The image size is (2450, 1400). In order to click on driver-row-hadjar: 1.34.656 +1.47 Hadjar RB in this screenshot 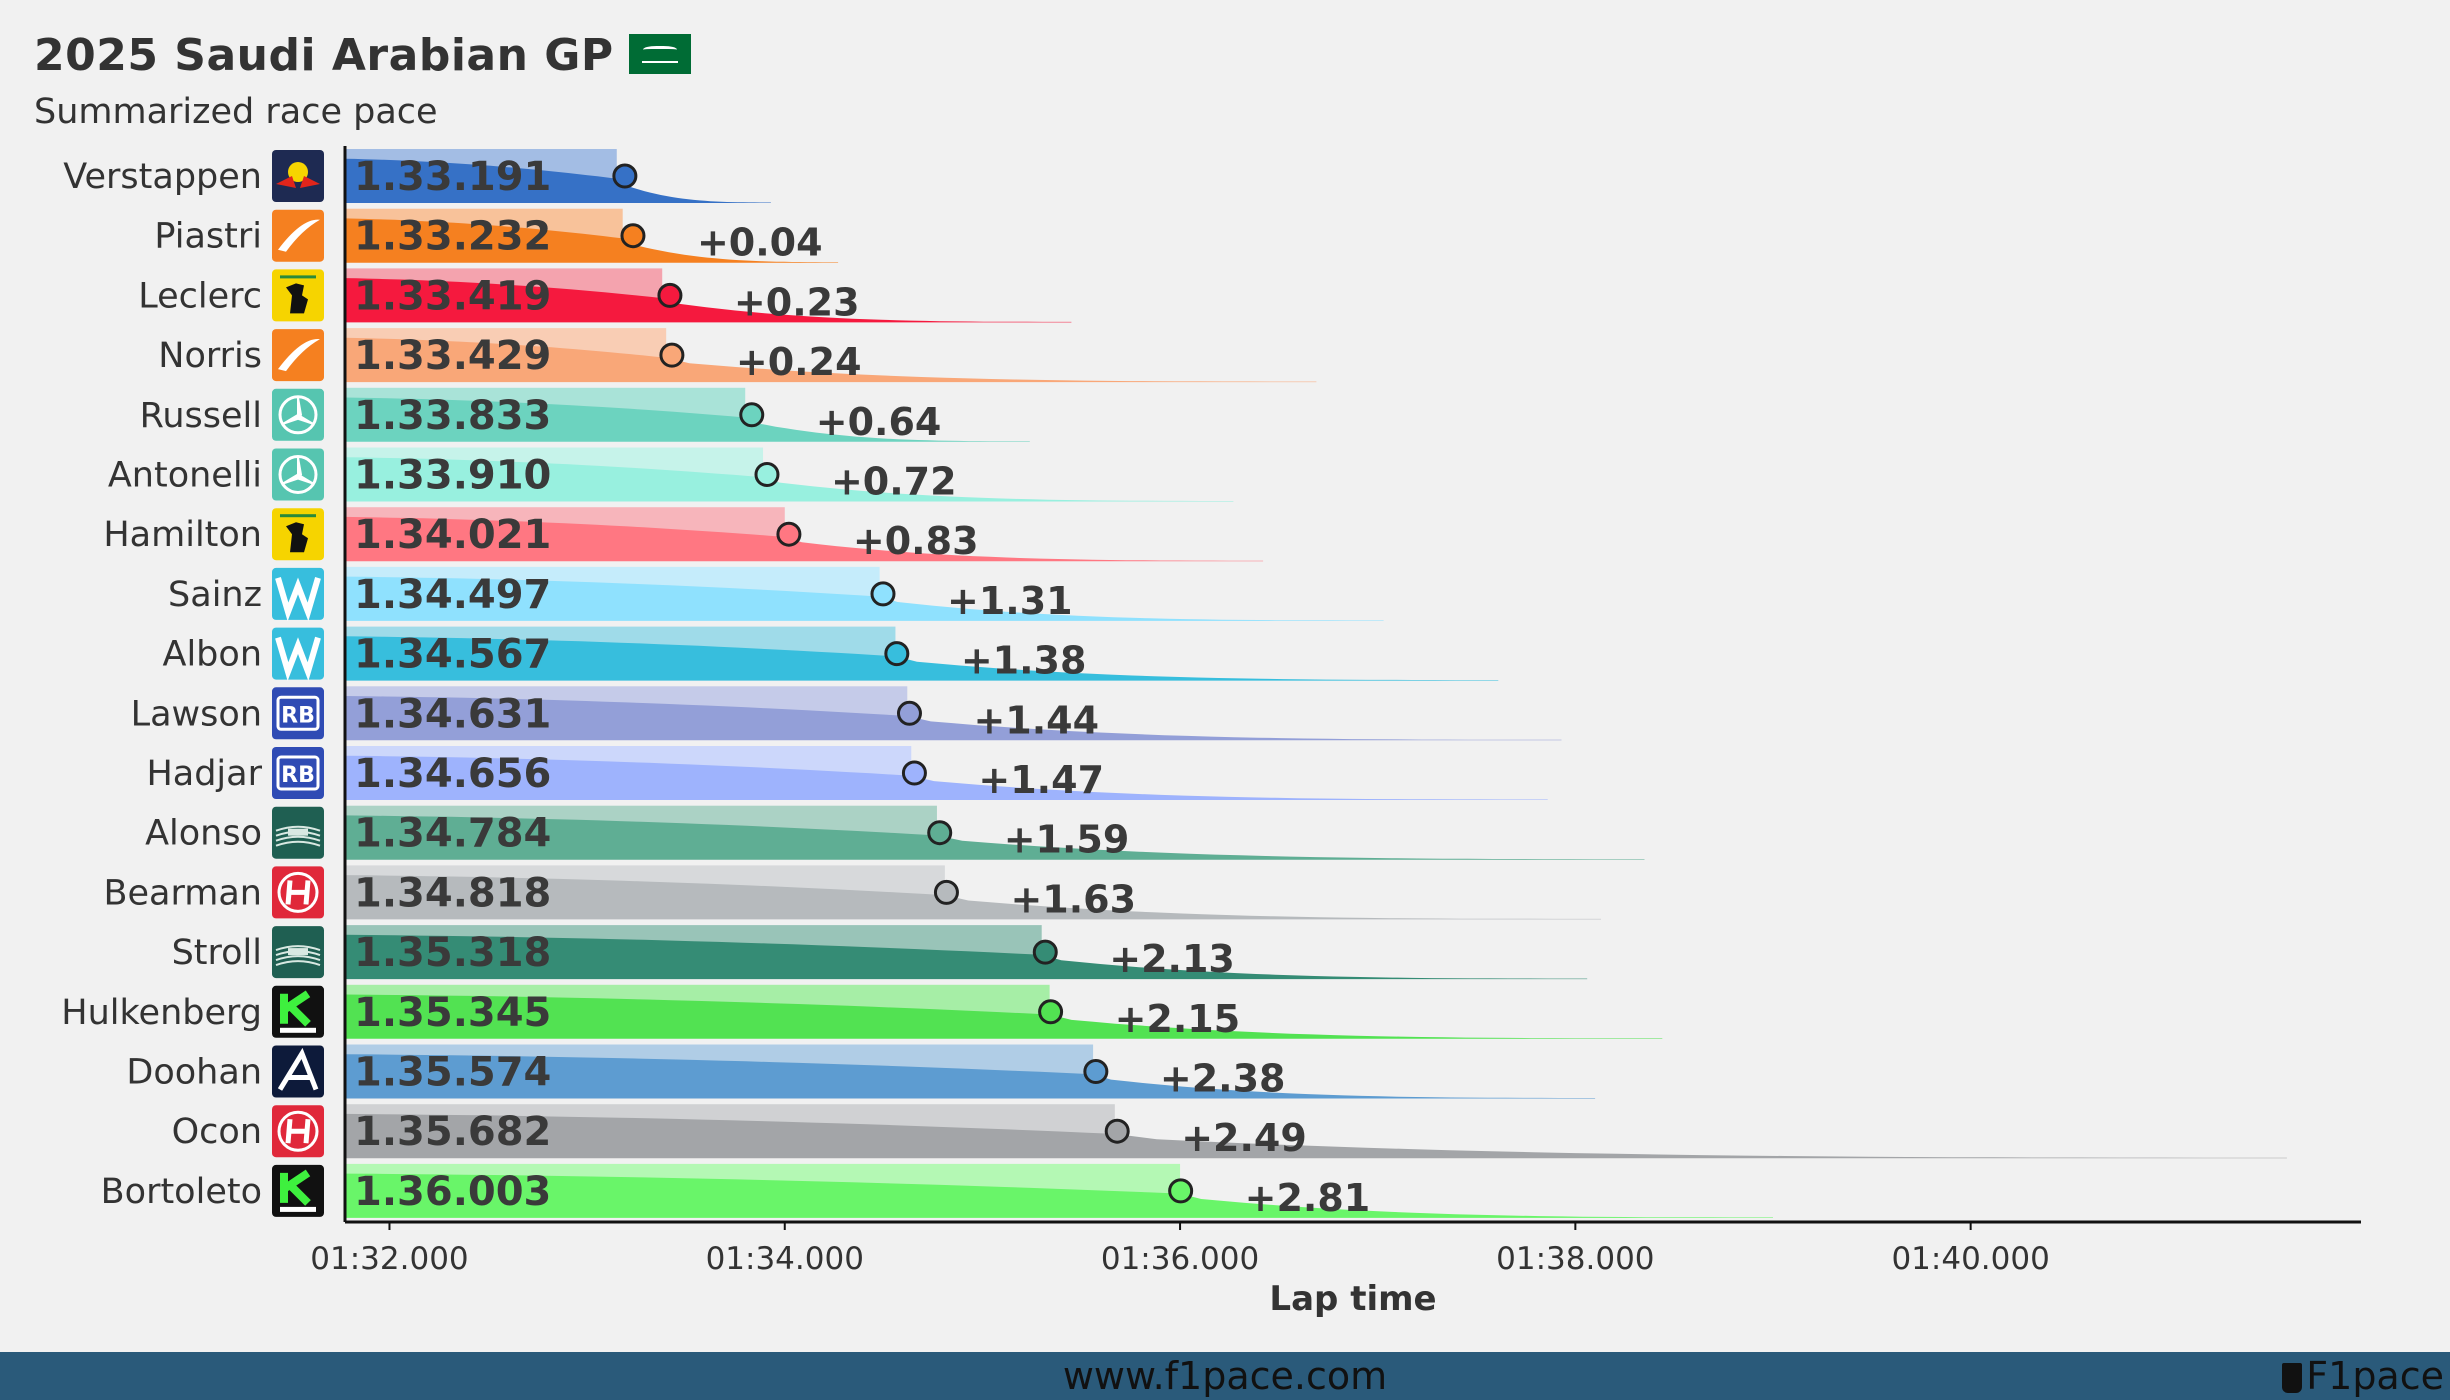, I will do `click(847, 774)`.